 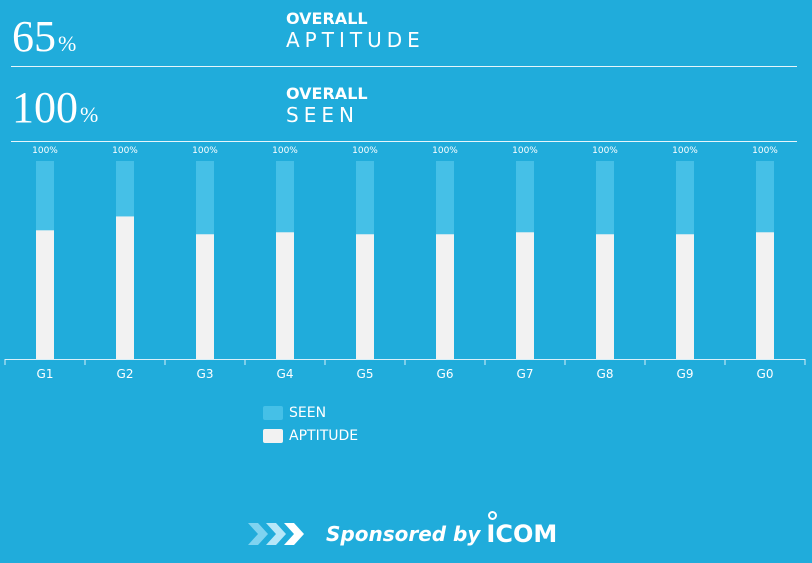 I want to click on seen-label-top: OVERALL, so click(x=327, y=93).